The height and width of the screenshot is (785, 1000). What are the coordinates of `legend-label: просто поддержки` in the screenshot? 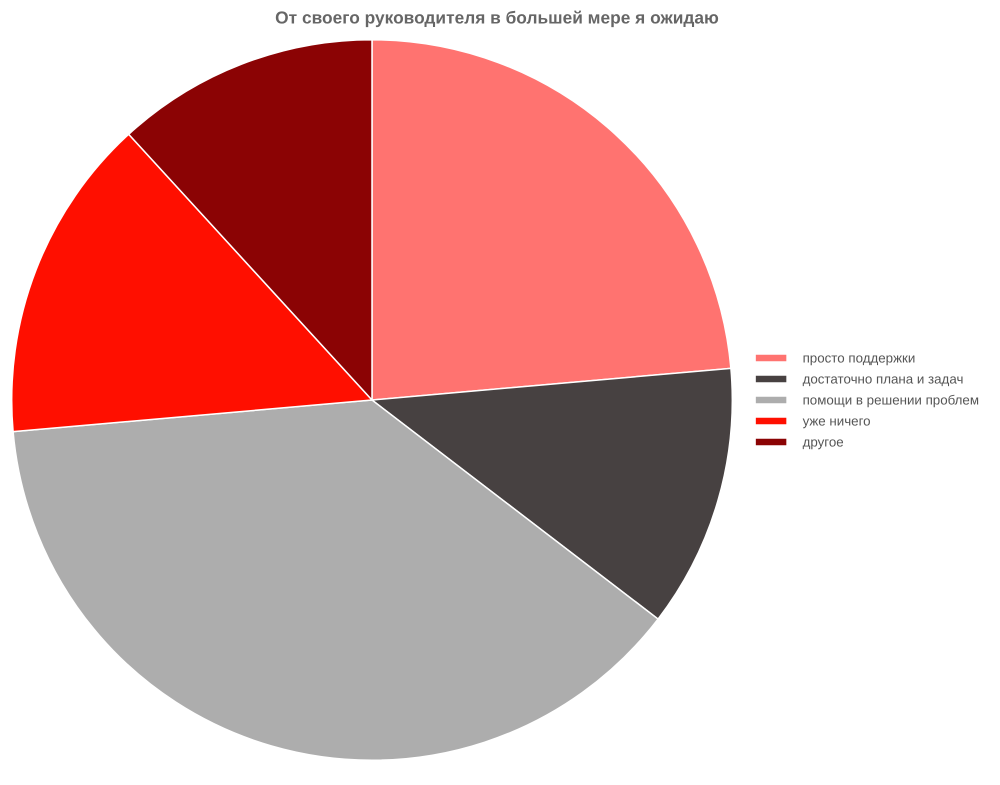 It's located at (859, 357).